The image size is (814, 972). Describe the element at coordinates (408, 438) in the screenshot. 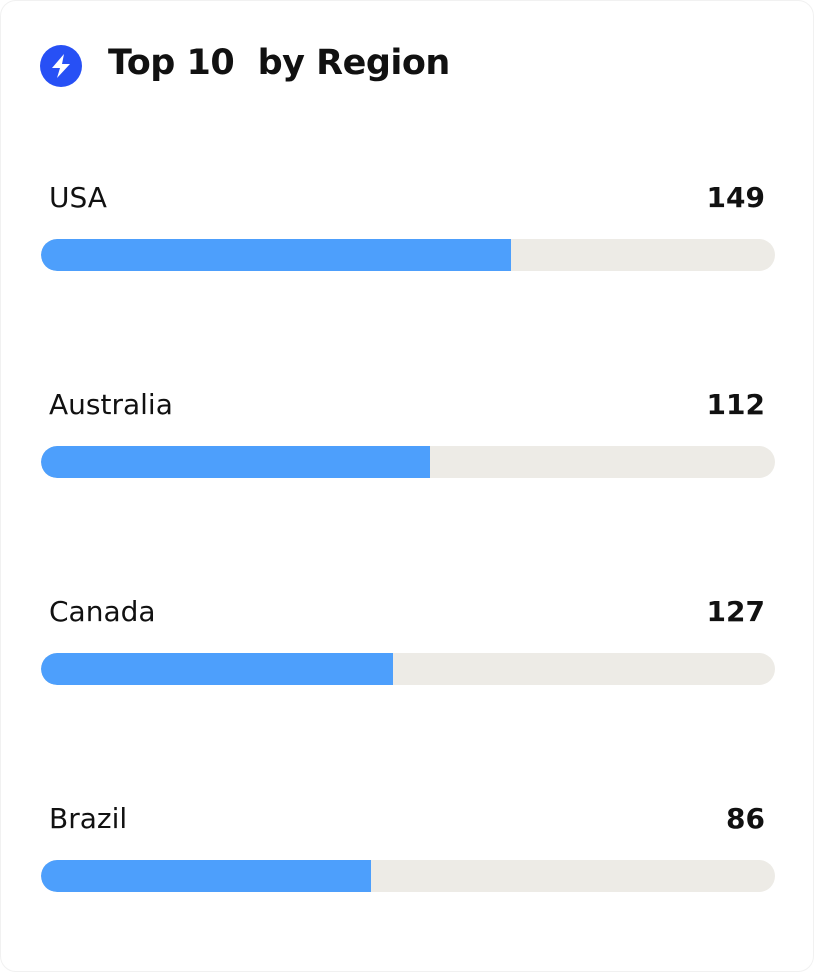

I see `region-row: Australia 112` at that location.